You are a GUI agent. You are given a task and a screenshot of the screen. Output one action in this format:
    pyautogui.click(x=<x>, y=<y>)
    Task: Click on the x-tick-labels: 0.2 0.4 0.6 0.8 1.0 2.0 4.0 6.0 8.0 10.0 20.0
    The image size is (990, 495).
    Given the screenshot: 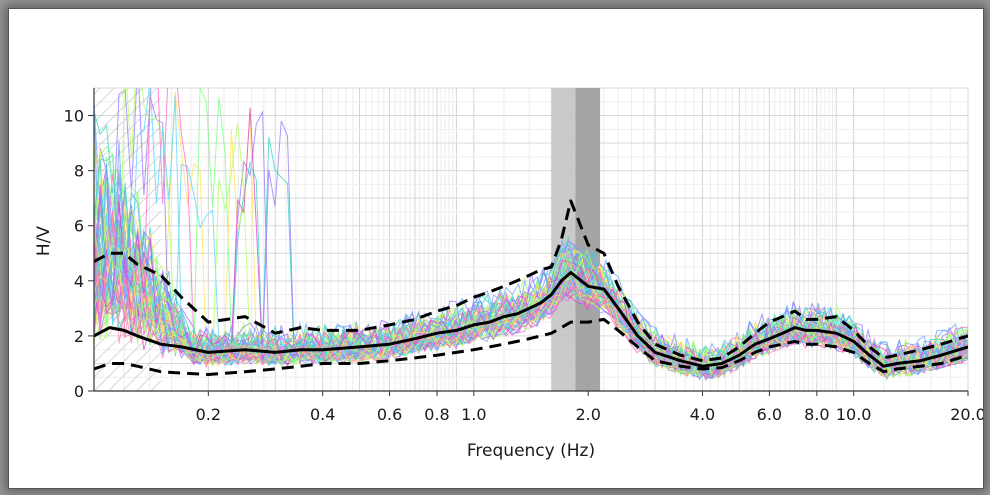 What is the action you would take?
    pyautogui.click(x=589, y=407)
    